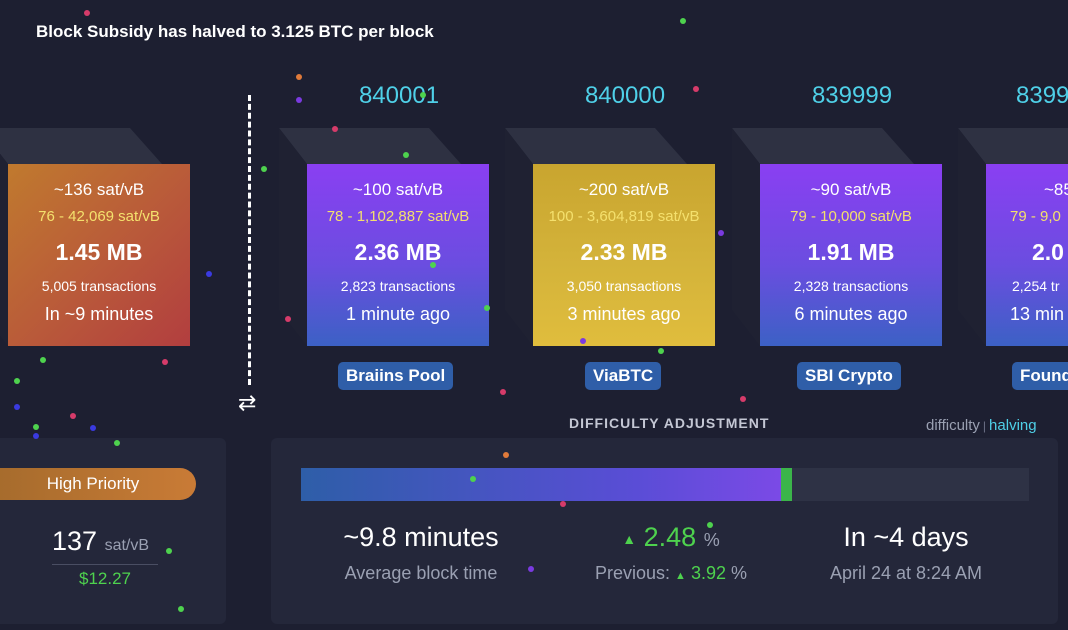 The width and height of the screenshot is (1068, 630). Describe the element at coordinates (906, 573) in the screenshot. I see `next-adjustment-date: April 24 at 8:24 AM` at that location.